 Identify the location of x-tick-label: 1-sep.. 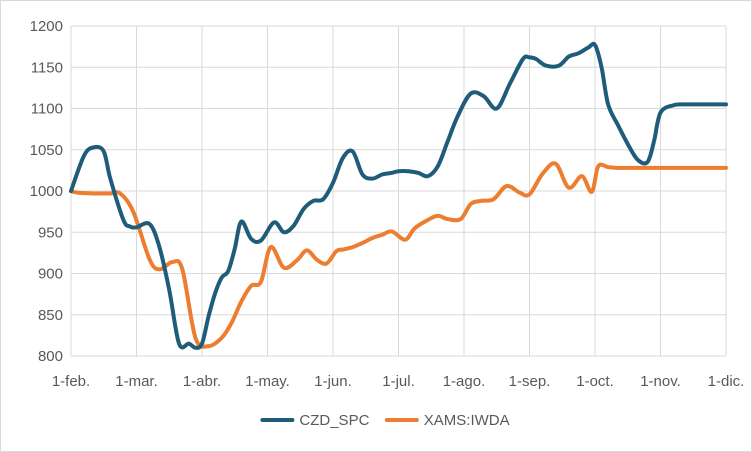
(530, 381).